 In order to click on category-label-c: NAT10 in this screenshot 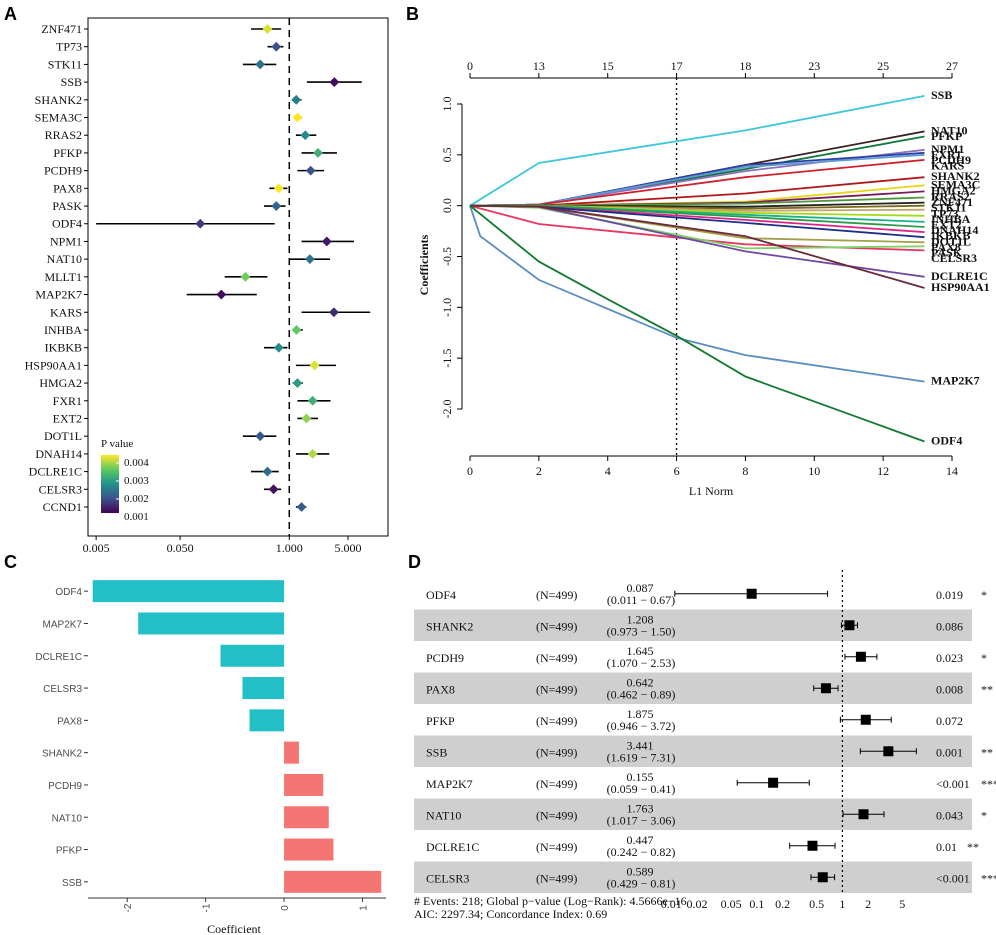, I will do `click(67, 818)`.